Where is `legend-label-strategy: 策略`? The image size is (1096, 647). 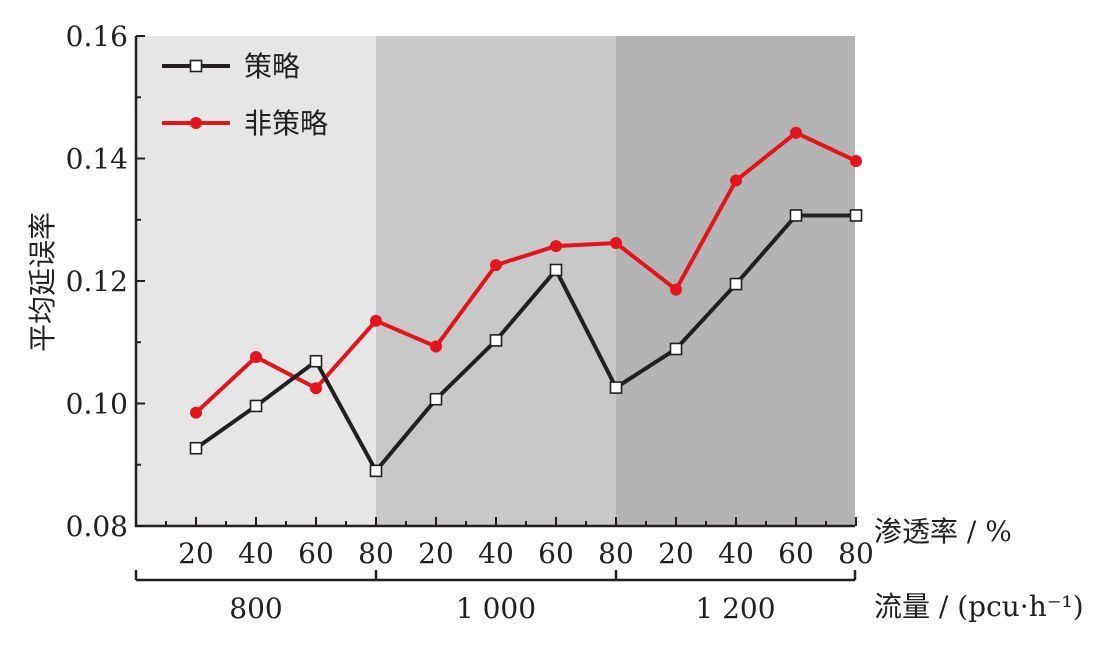
legend-label-strategy: 策略 is located at coordinates (272, 66).